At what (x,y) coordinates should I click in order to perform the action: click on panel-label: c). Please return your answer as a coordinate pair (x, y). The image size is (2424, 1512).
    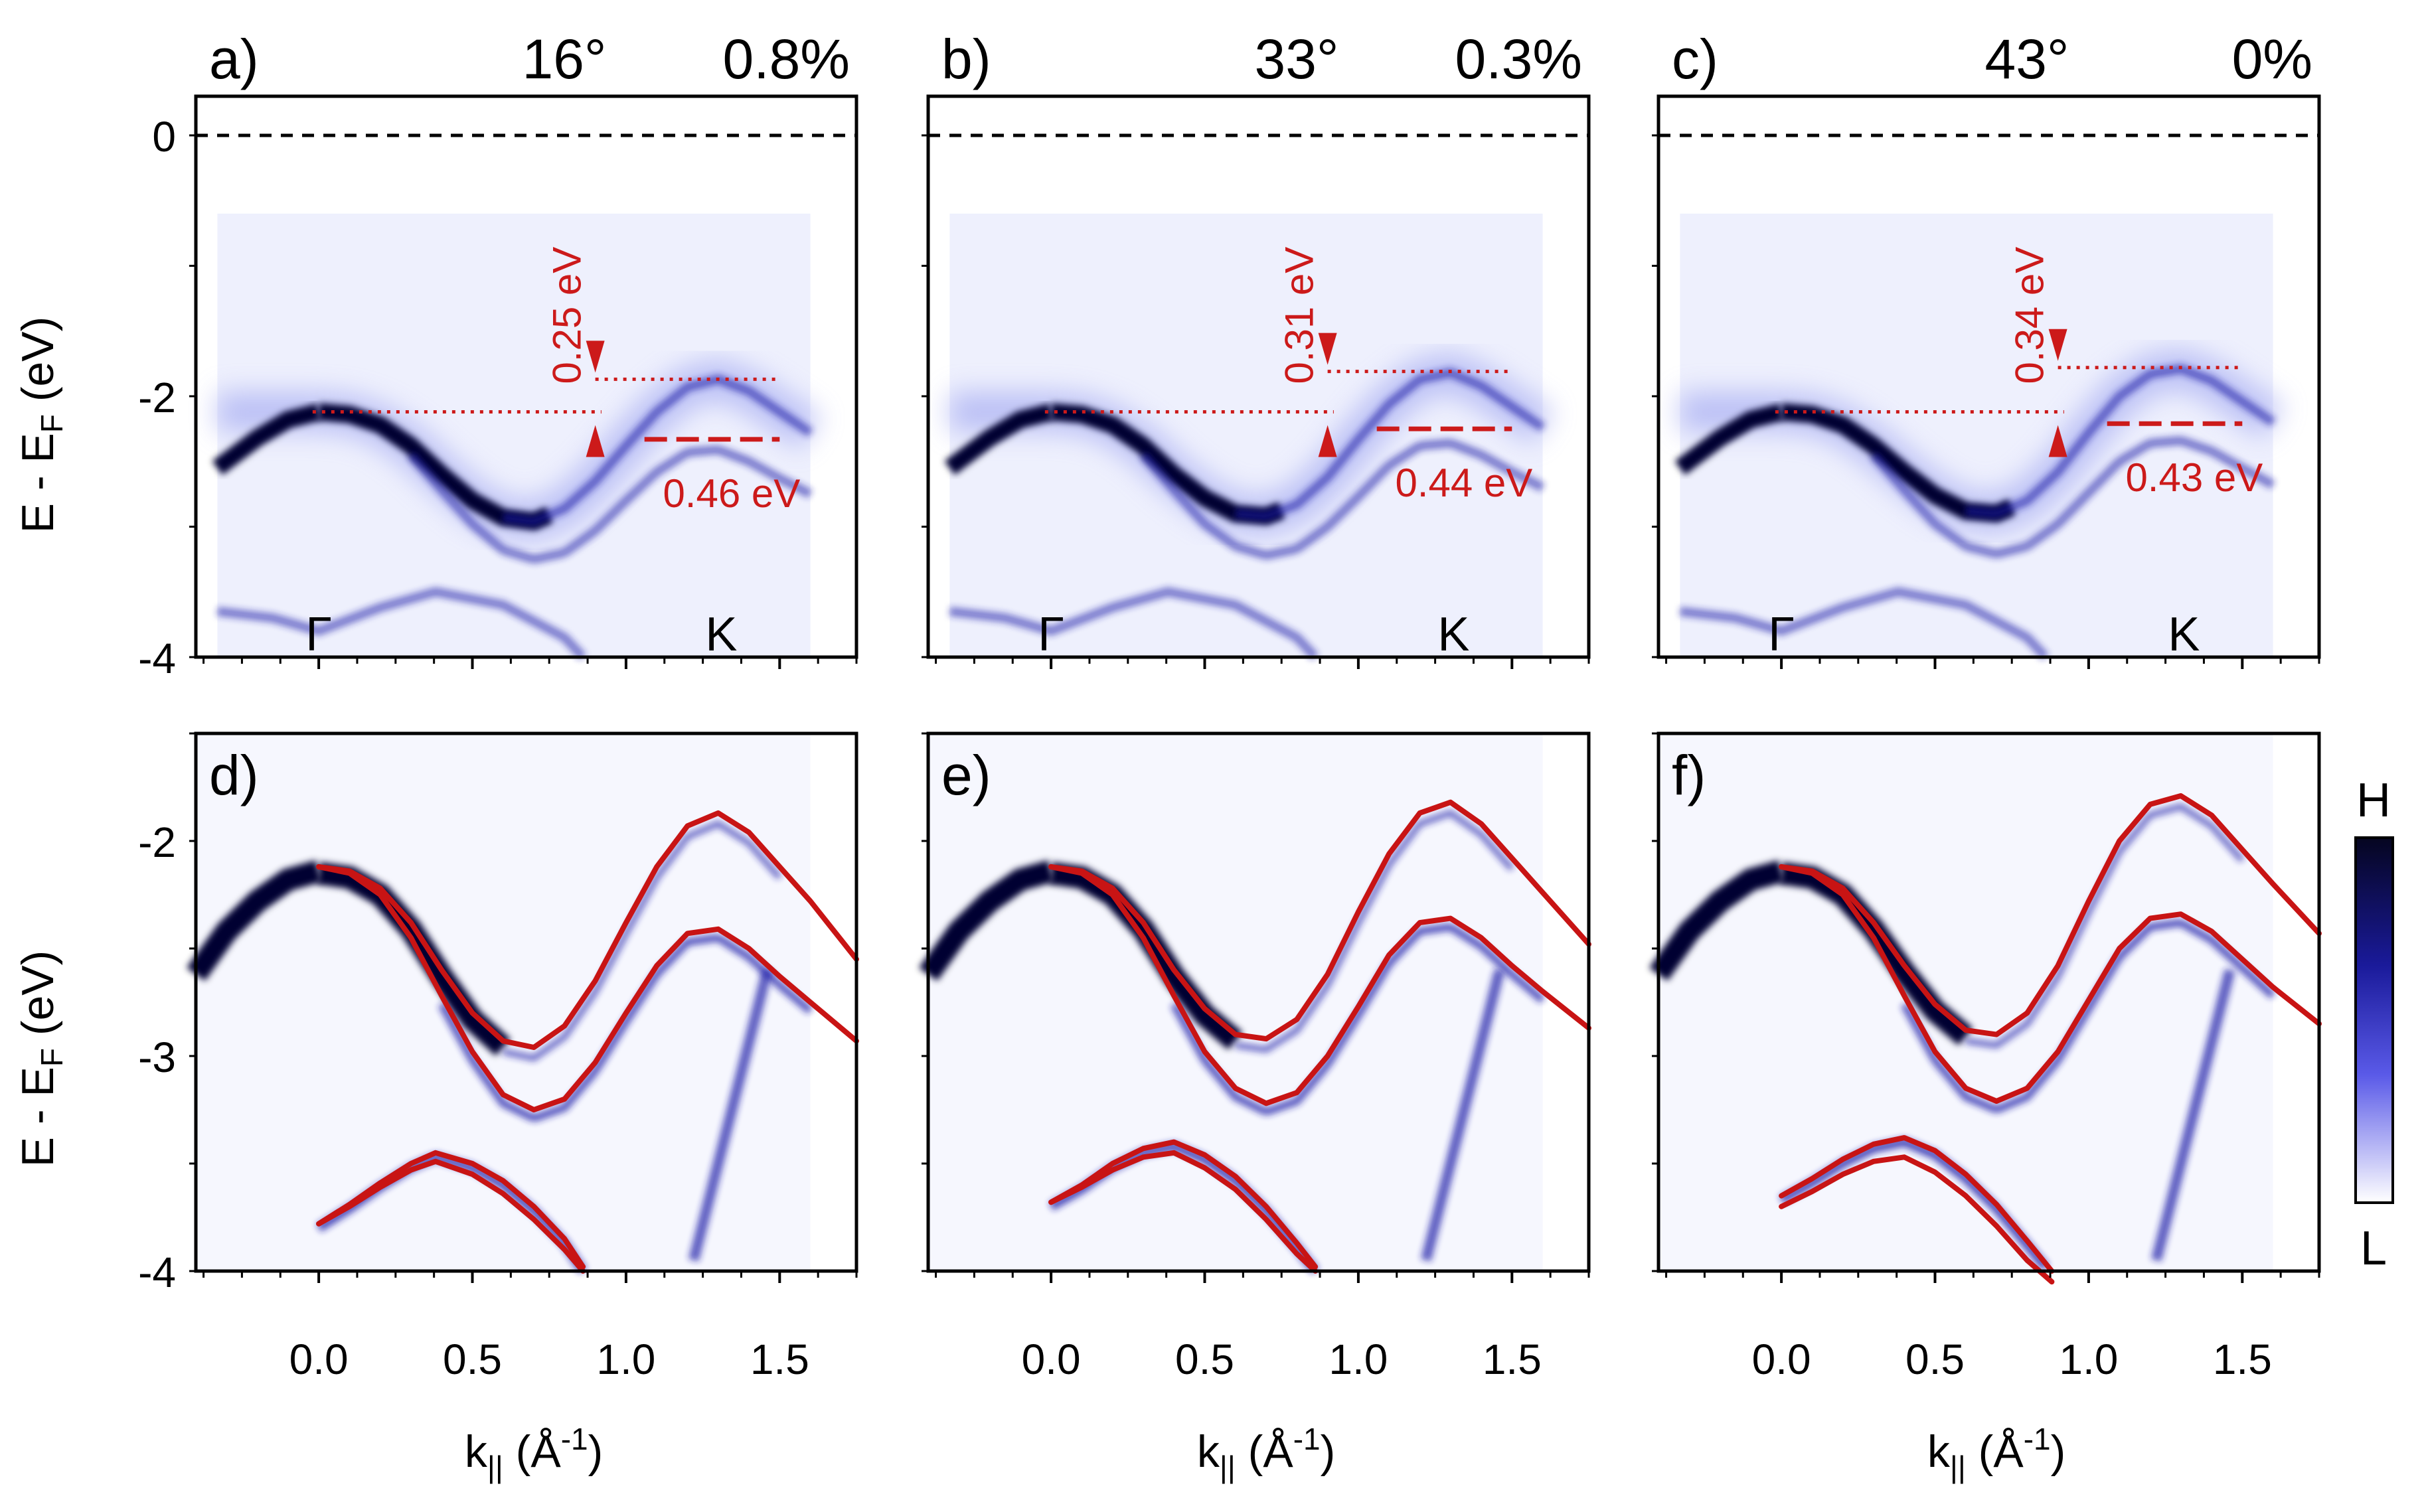
    Looking at the image, I should click on (1695, 59).